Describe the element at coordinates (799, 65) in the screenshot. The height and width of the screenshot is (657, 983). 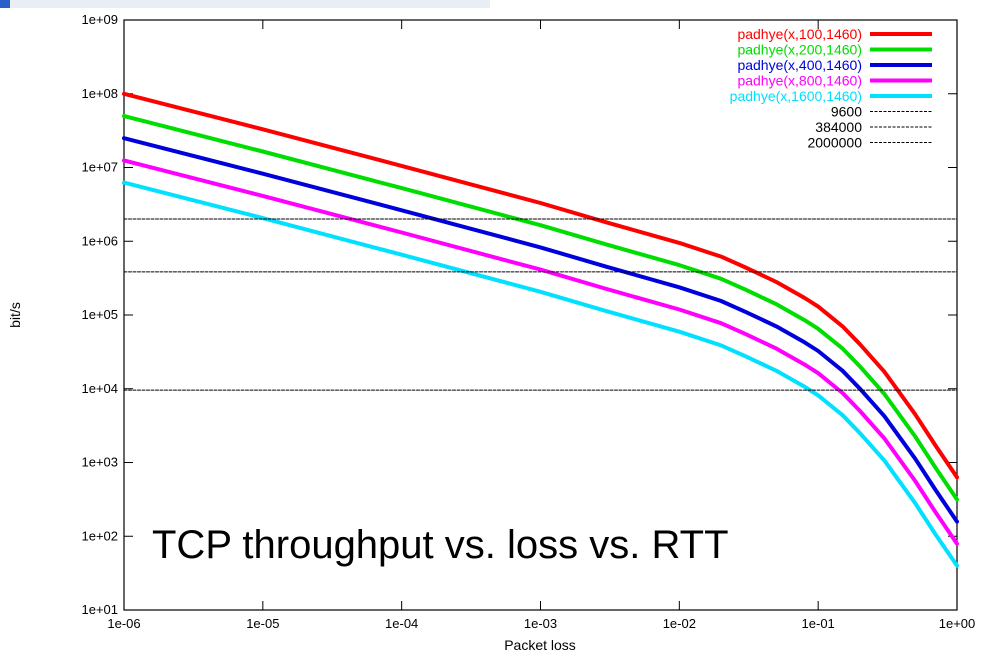
I see `legend-label-2: padhye(x,400,1460)` at that location.